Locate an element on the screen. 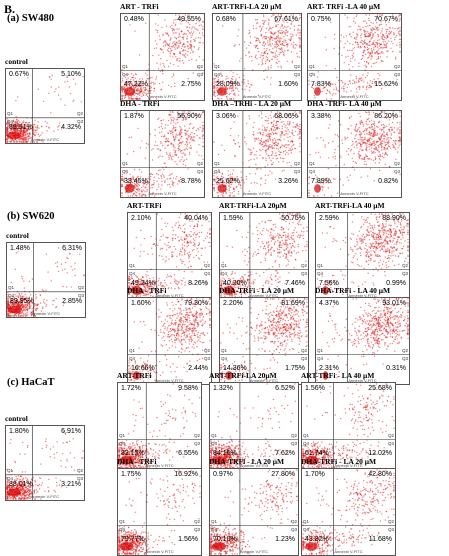  panel-title: ART - TRFi is located at coordinates (162, 6).